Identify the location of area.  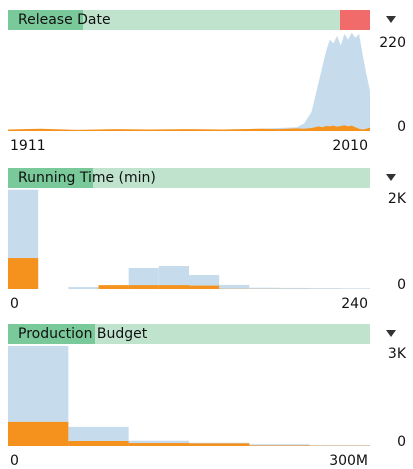
(189, 128).